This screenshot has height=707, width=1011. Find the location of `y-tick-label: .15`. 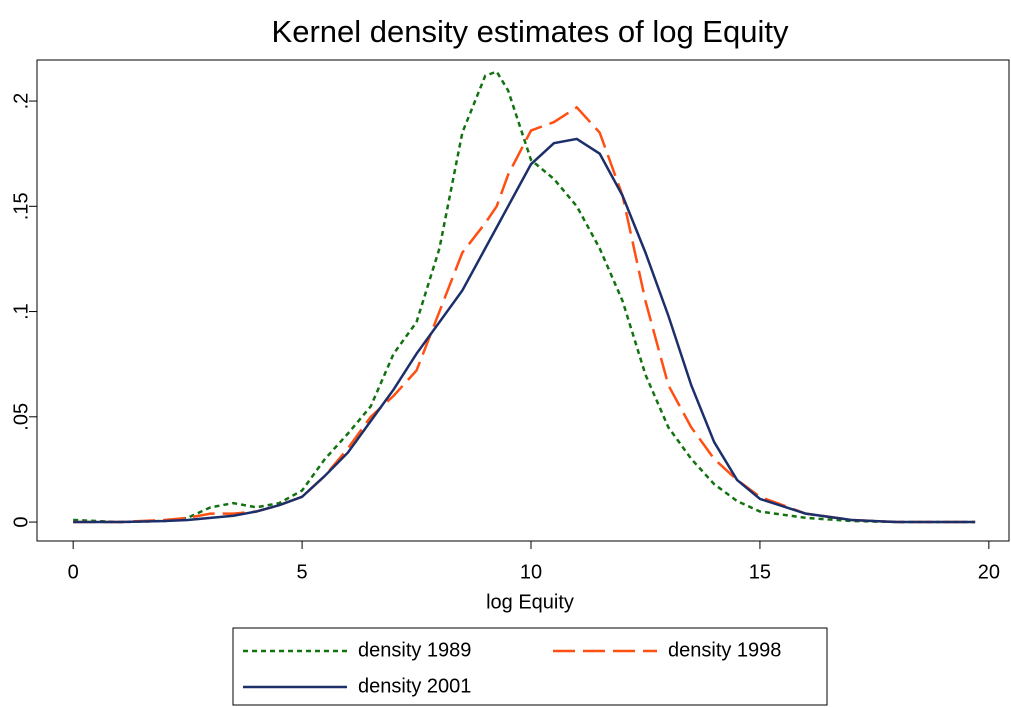

y-tick-label: .15 is located at coordinates (21, 206).